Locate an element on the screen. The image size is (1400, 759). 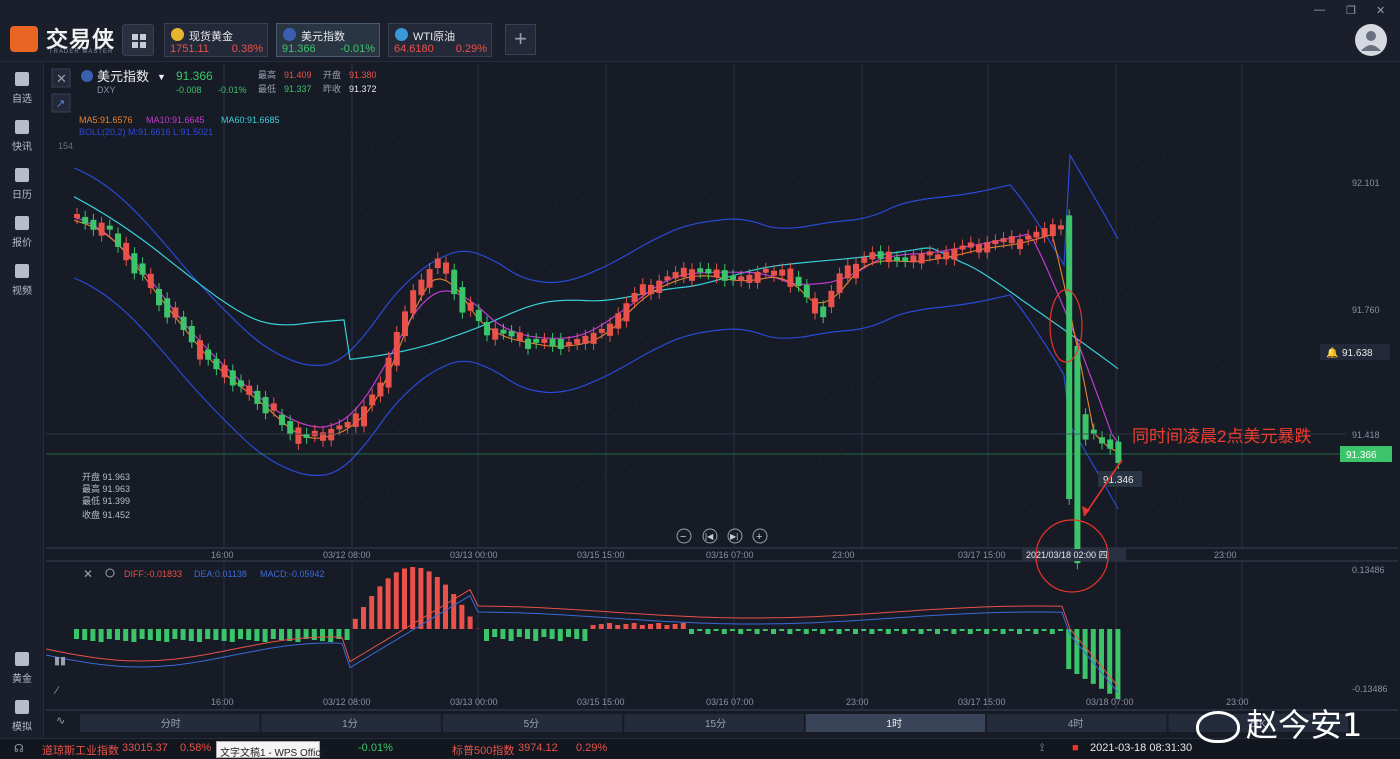
y-label-92101: 92.101 is located at coordinates (1366, 183).